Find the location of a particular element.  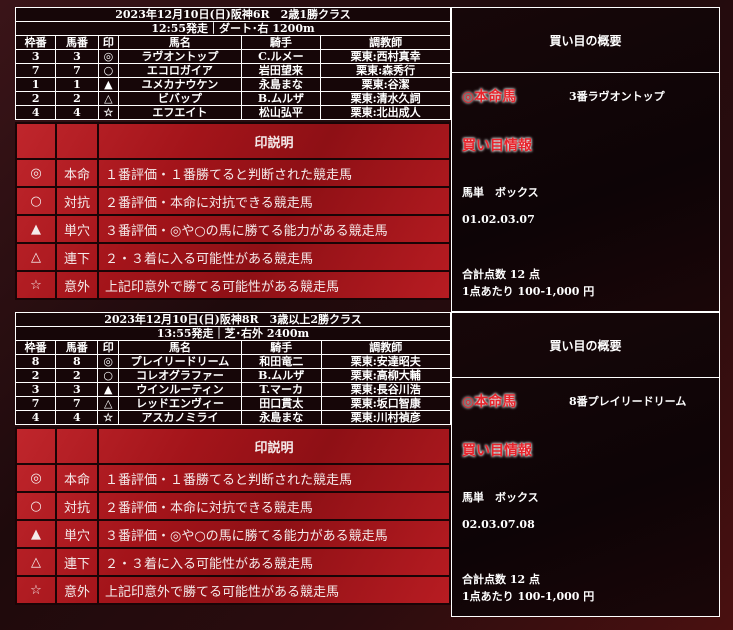

column-header: 馬番 is located at coordinates (77, 42).